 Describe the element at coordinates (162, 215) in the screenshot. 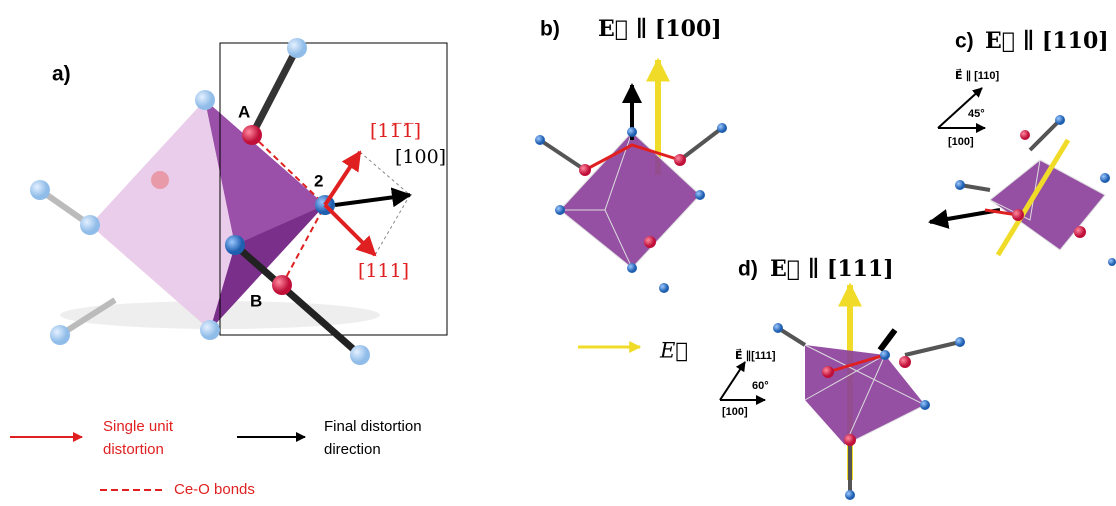

I see `octahedron-faded` at that location.